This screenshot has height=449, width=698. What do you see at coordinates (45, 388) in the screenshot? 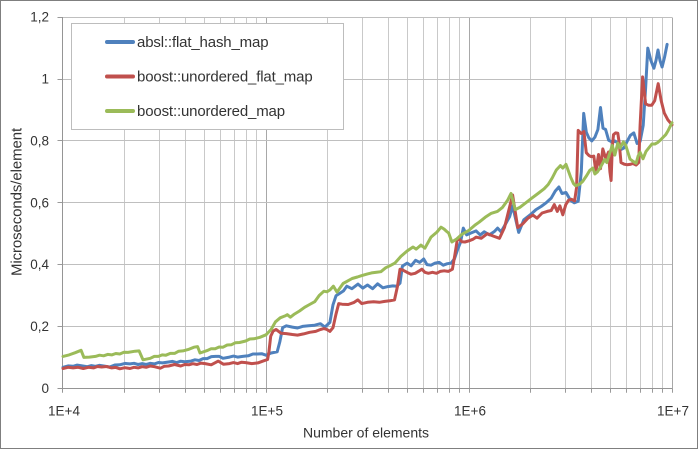
I see `svg-text: 0` at bounding box center [45, 388].